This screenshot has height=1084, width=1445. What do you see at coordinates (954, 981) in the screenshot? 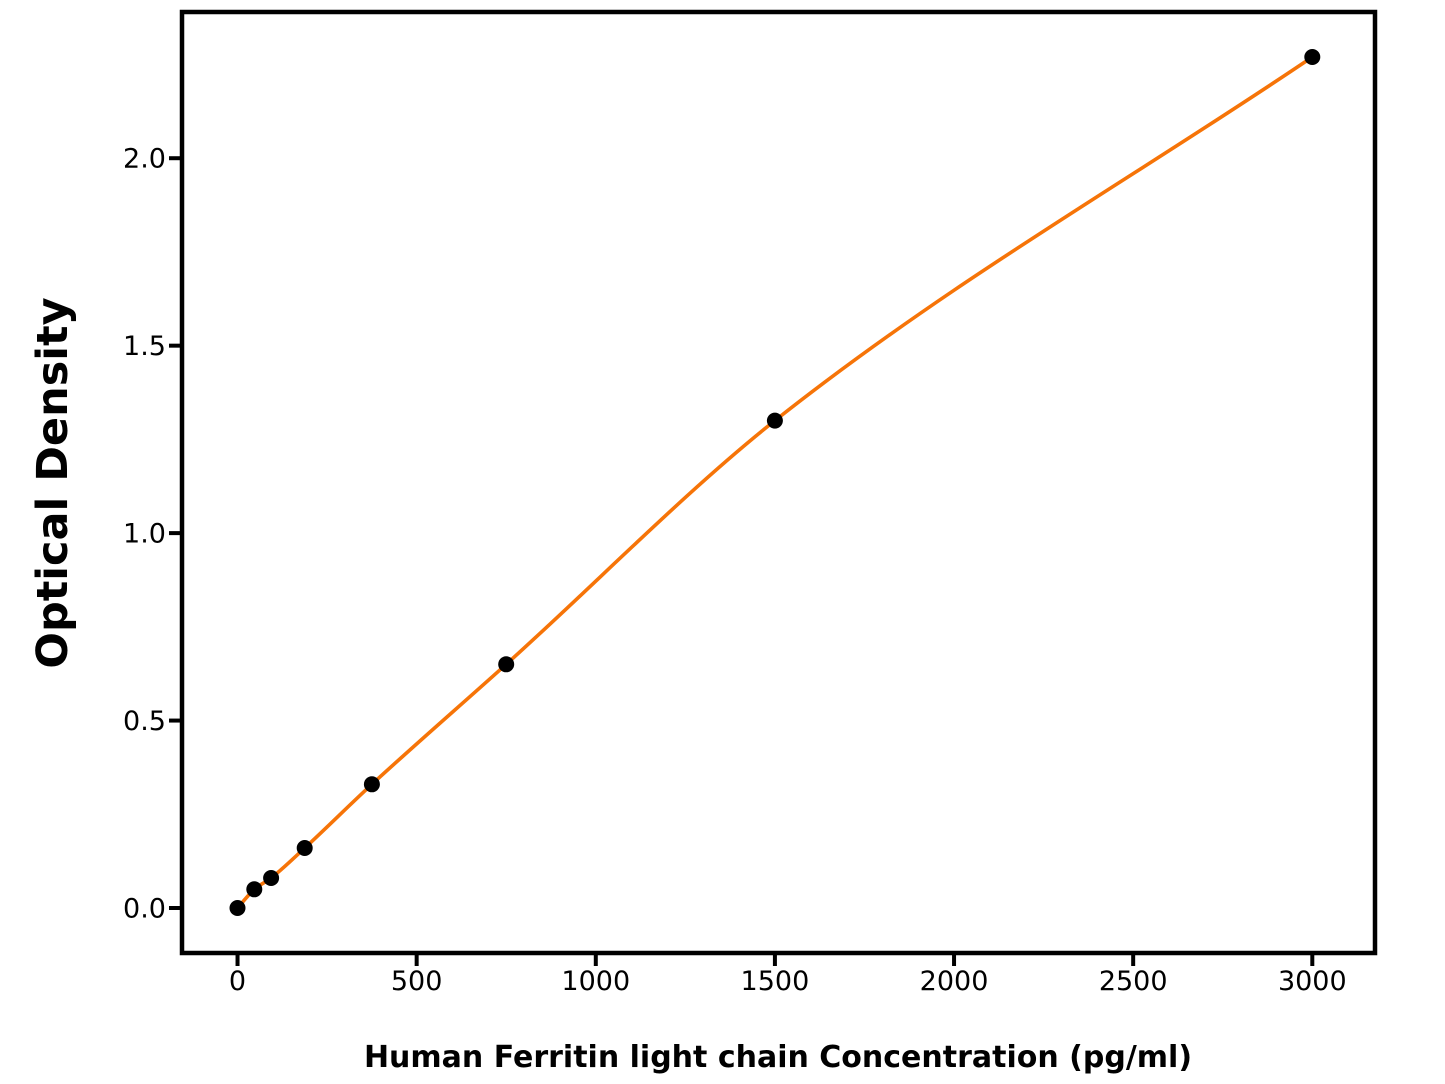
I see `x-tick-label: 2000` at bounding box center [954, 981].